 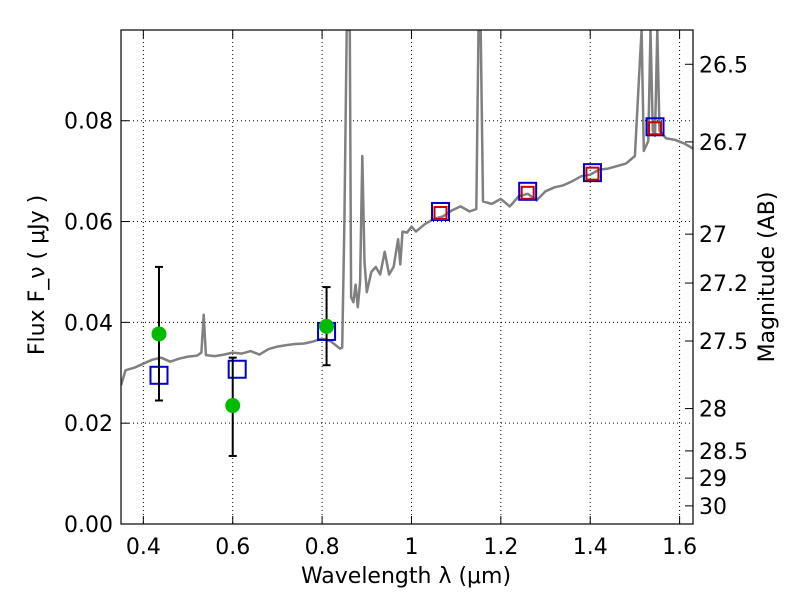 What do you see at coordinates (88, 323) in the screenshot?
I see `y-tick-label: 0.04` at bounding box center [88, 323].